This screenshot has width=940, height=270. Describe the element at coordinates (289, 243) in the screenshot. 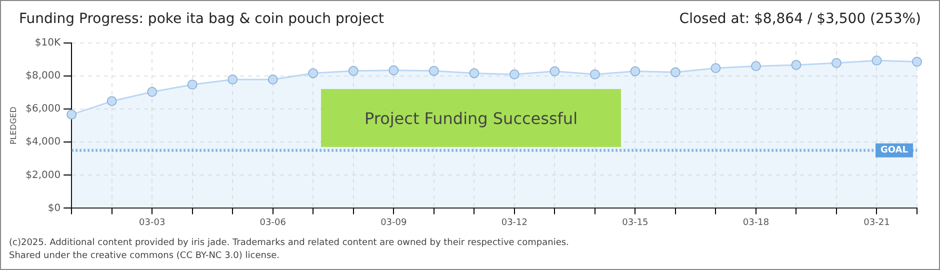

I see `text: (c)2025. Additional content provided by iris jade. Trademarks and related content are owned by their respective companies.` at that location.